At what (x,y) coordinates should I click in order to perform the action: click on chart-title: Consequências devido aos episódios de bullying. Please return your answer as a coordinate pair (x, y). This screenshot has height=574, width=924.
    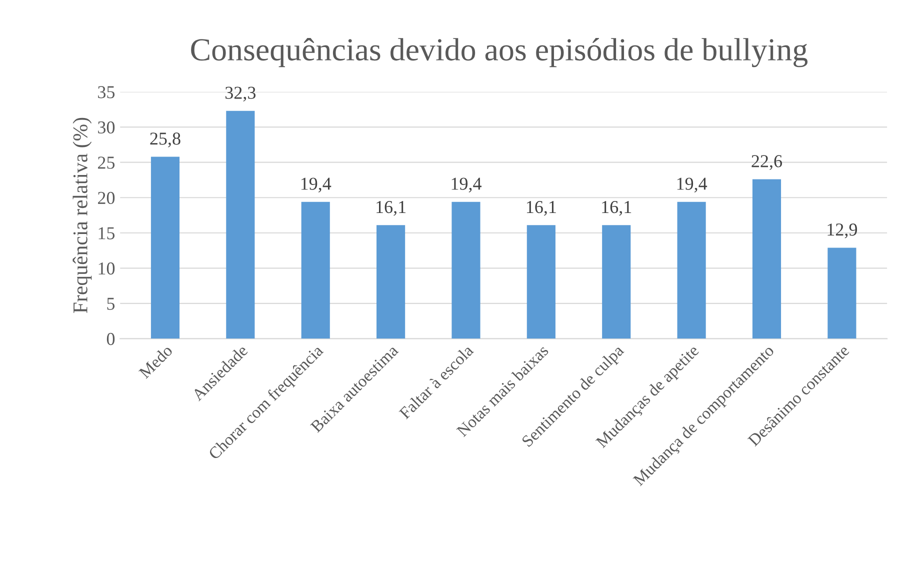
    Looking at the image, I should click on (499, 53).